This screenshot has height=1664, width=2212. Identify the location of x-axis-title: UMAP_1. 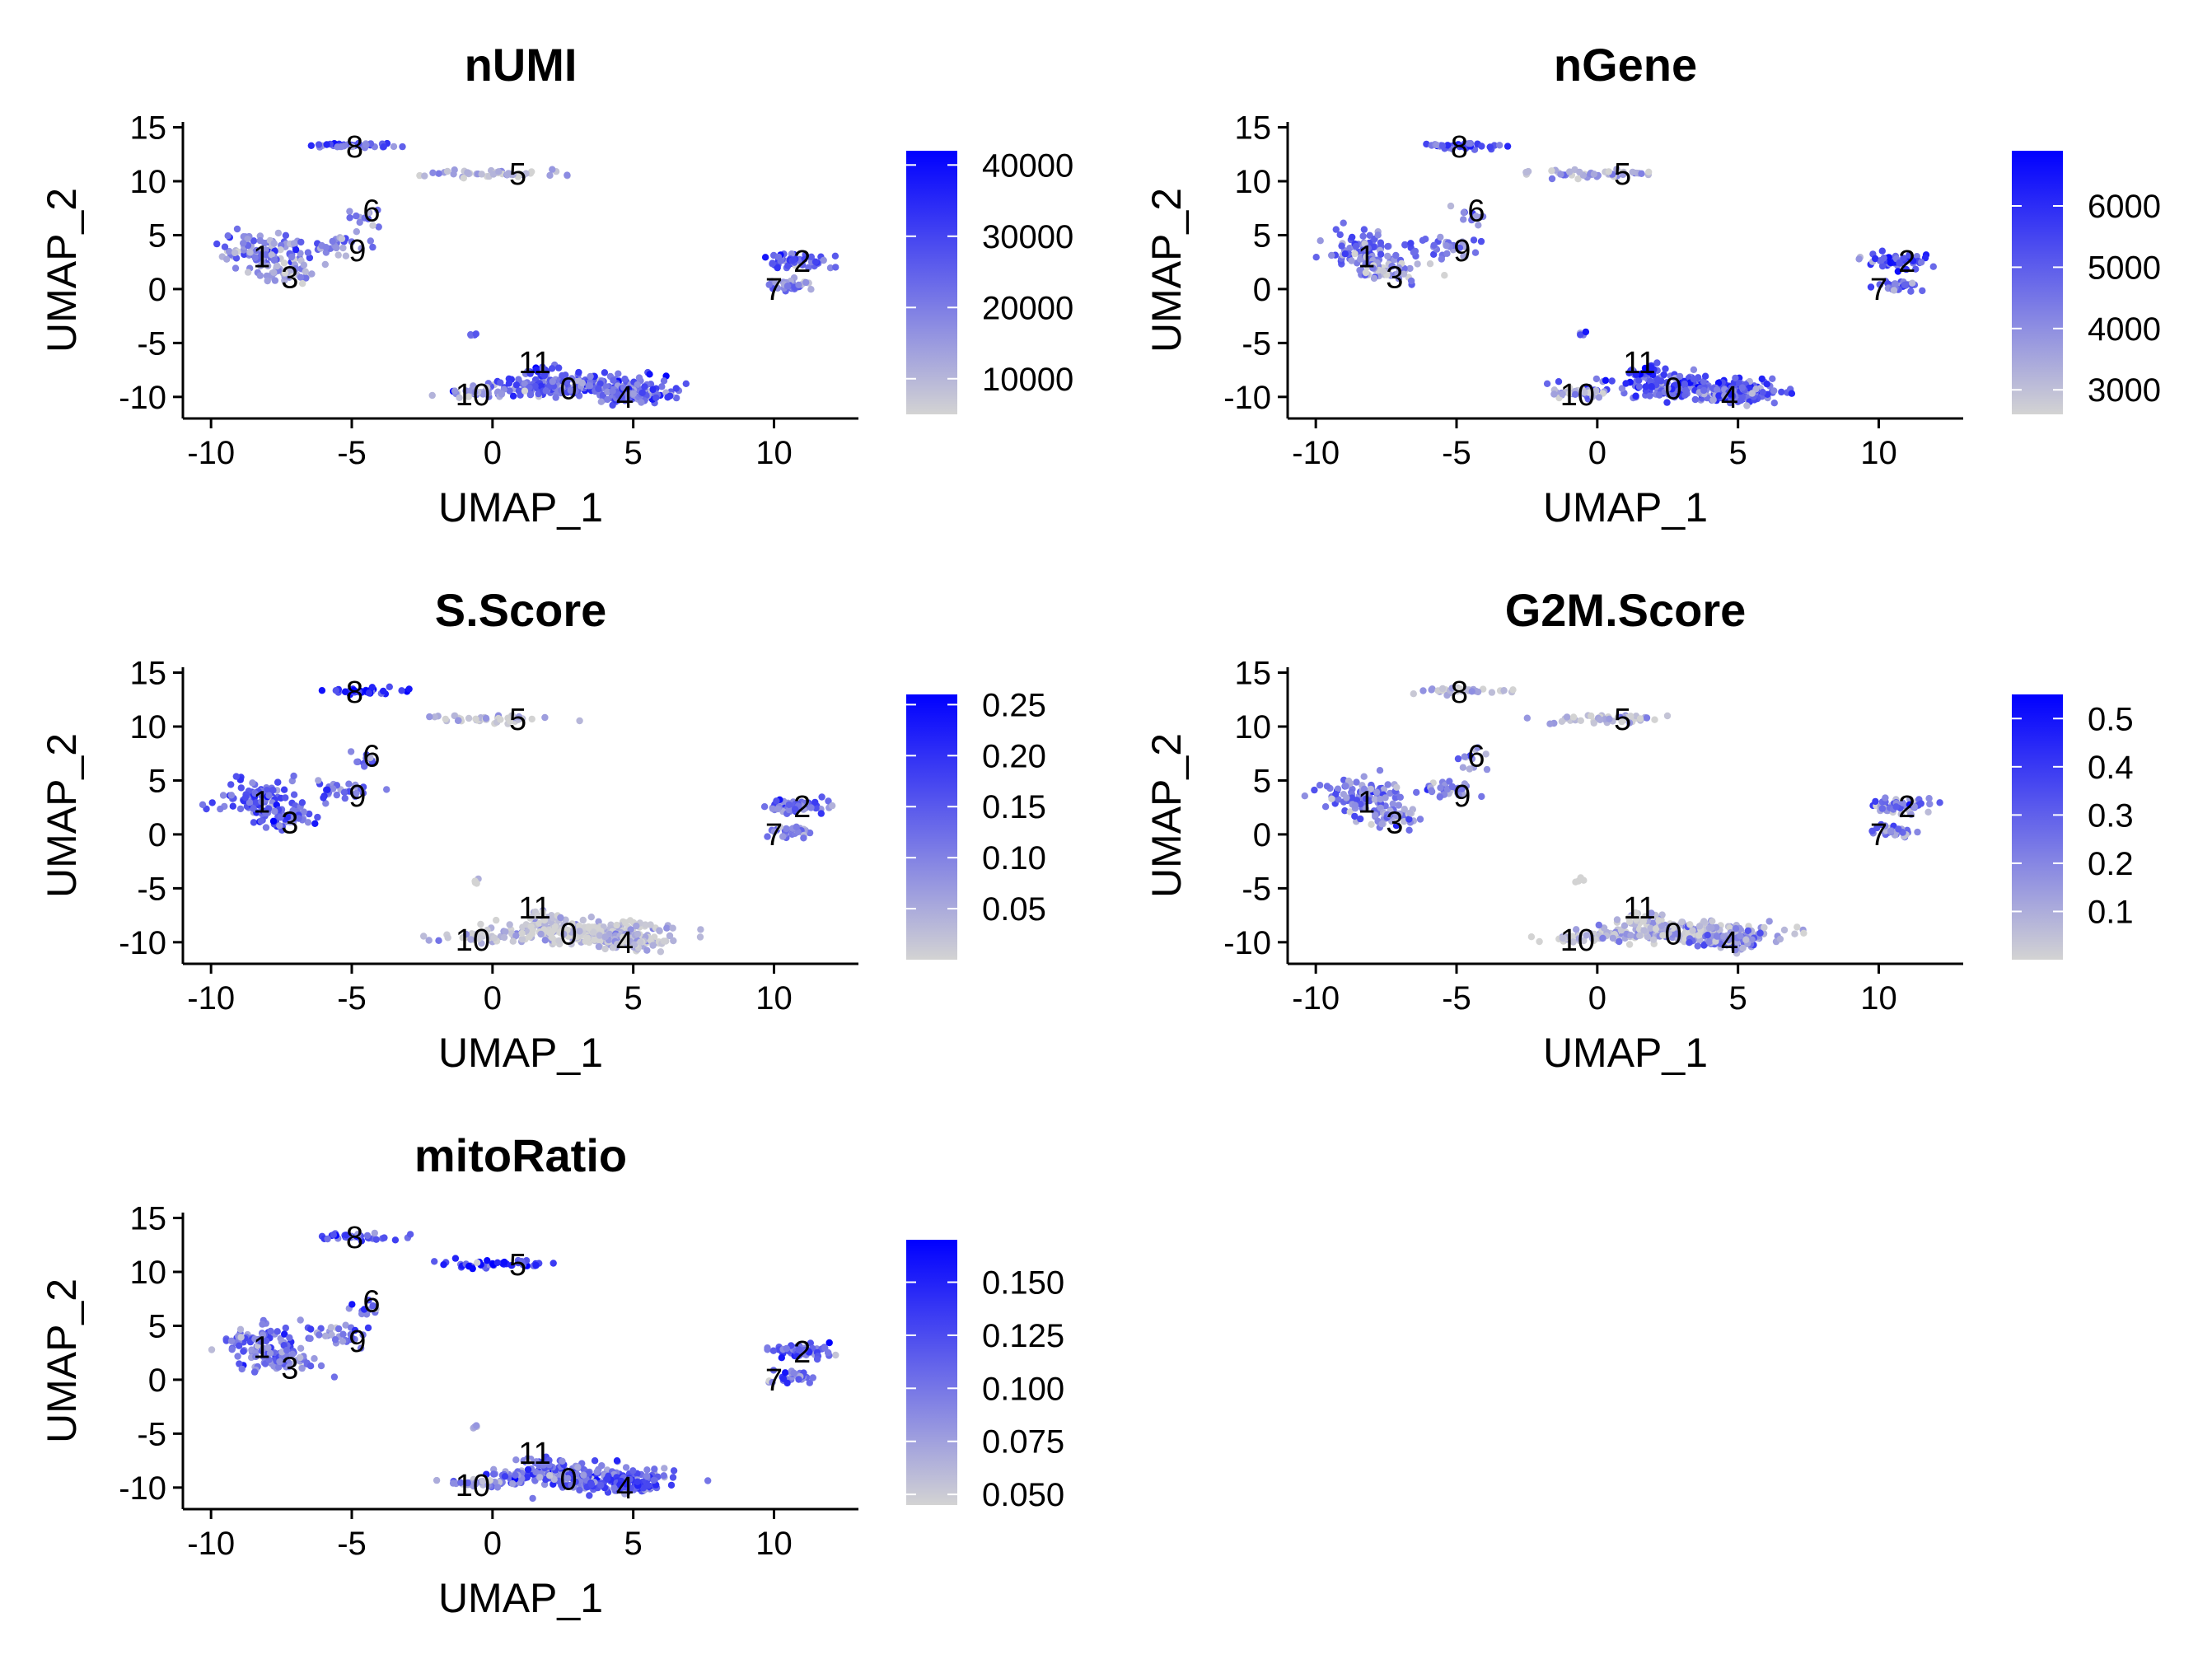
(520, 1598).